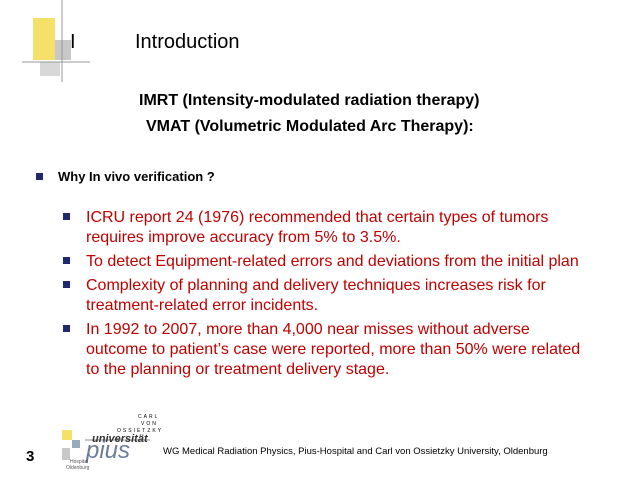  I want to click on logo-text: pius, so click(108, 450).